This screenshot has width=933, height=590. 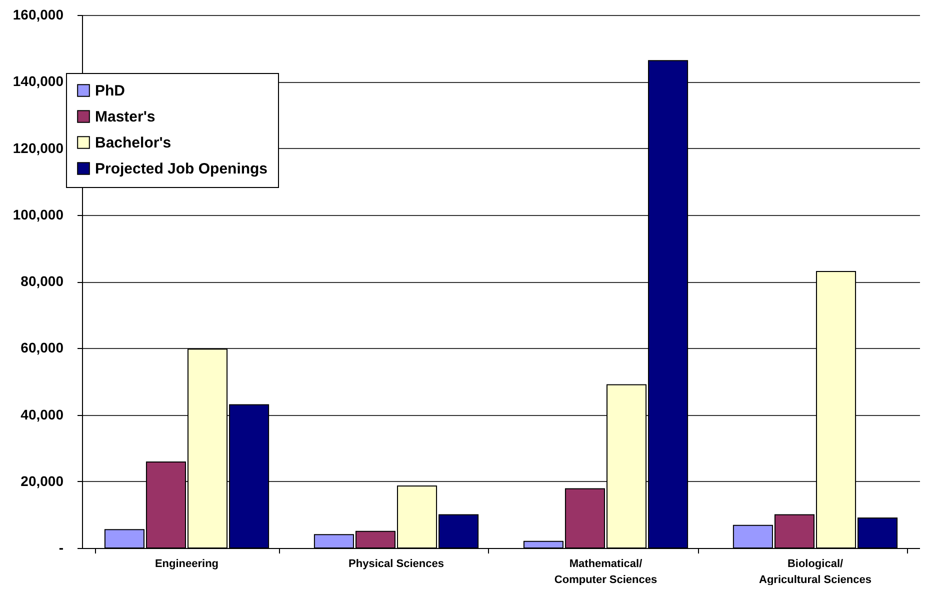 What do you see at coordinates (815, 572) in the screenshot?
I see `category-label: Biological/ Agricultural Sciences` at bounding box center [815, 572].